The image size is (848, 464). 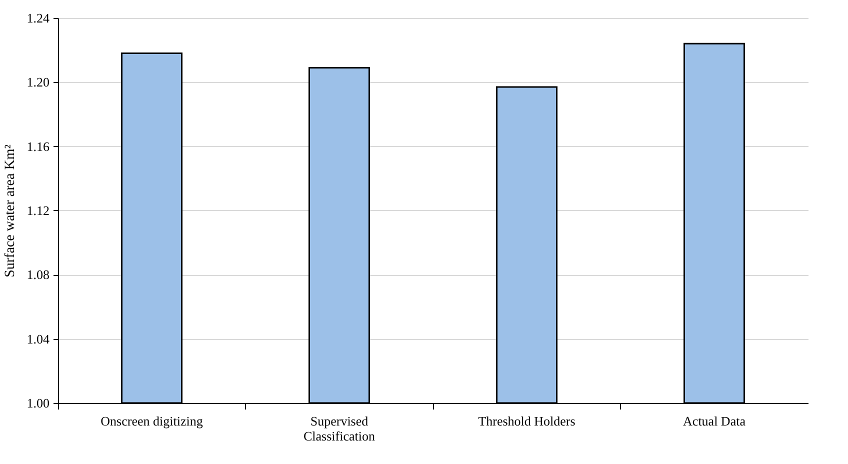 I want to click on y-tick-label: 1.24, so click(x=38, y=18).